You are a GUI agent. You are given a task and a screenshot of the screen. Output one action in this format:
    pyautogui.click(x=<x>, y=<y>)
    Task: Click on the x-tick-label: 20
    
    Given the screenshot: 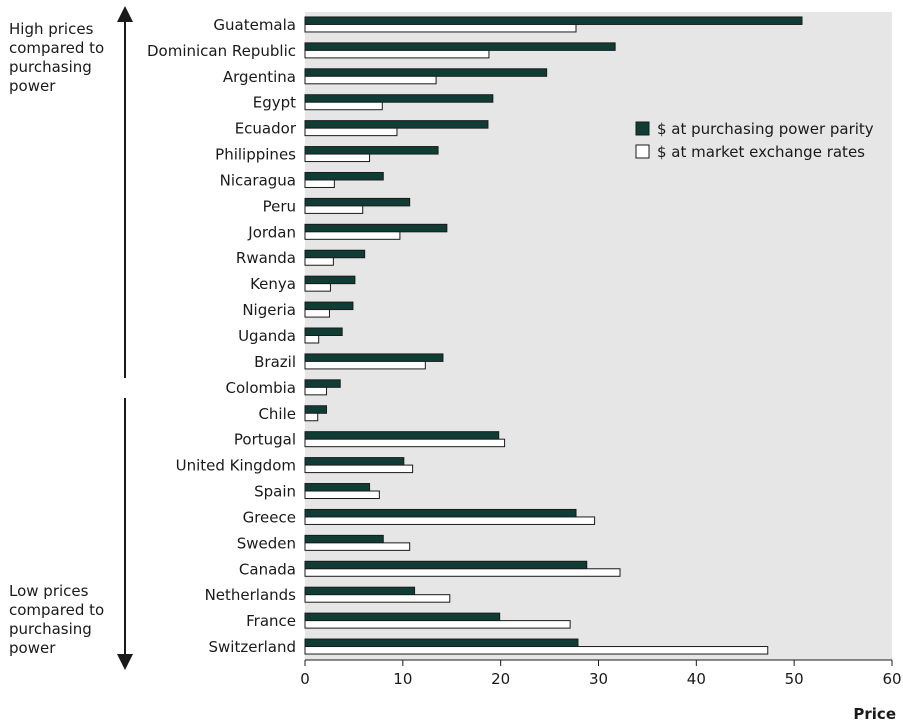 What is the action you would take?
    pyautogui.click(x=500, y=679)
    